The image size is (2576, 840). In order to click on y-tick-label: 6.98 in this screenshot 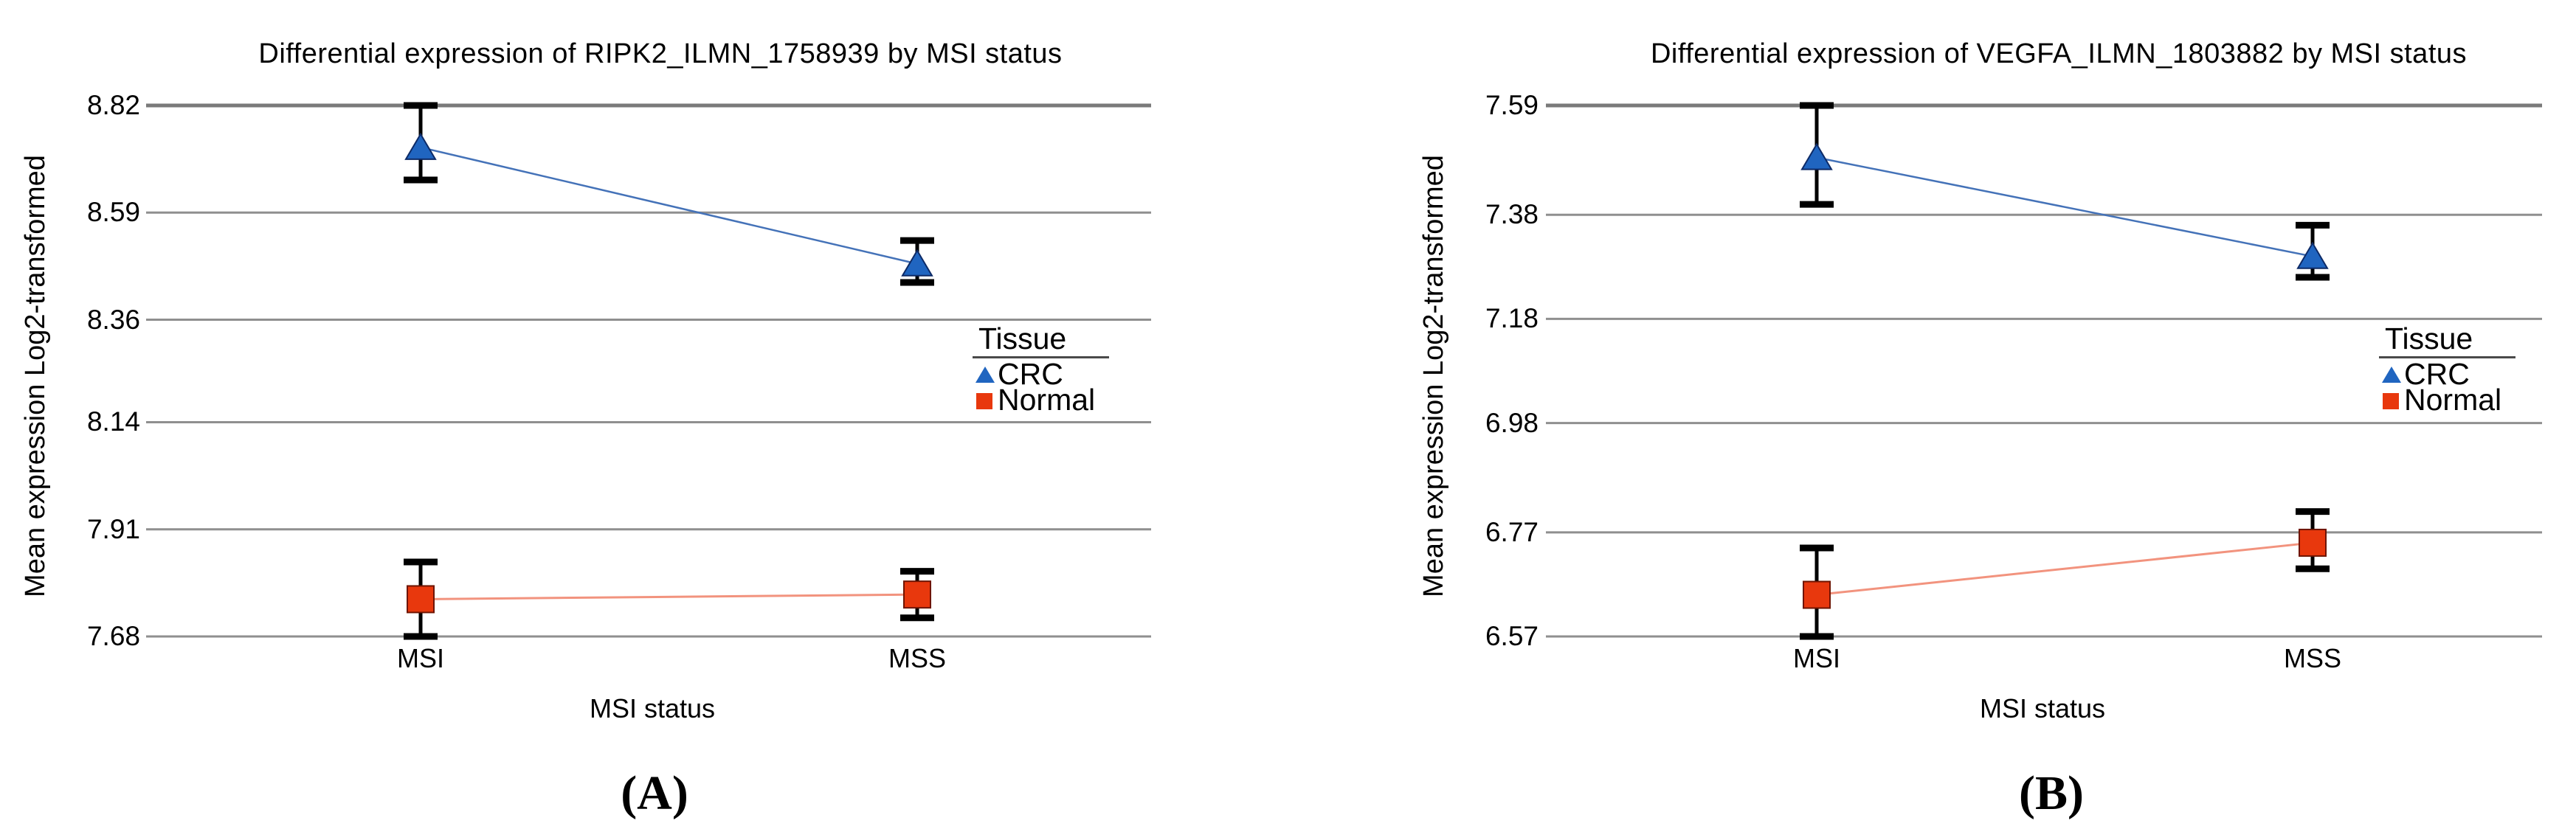, I will do `click(1512, 422)`.